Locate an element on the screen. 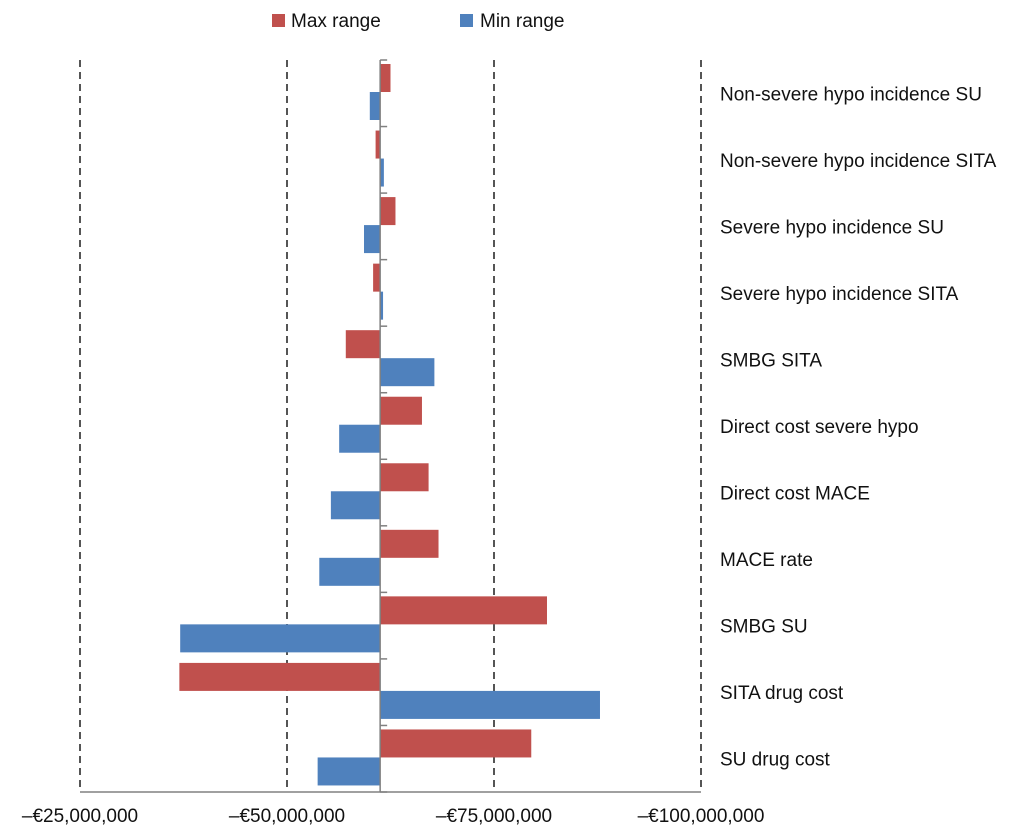  category-label-5: SMBG SITA is located at coordinates (771, 360).